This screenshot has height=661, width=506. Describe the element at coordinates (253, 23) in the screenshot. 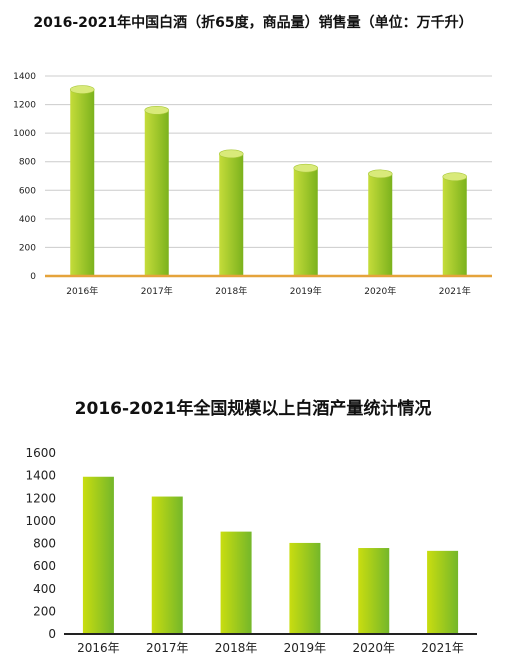

I see `sales-chart-title: 2016-2021年中国白酒（折65度，商品量）销售量（单位：万千升）` at that location.